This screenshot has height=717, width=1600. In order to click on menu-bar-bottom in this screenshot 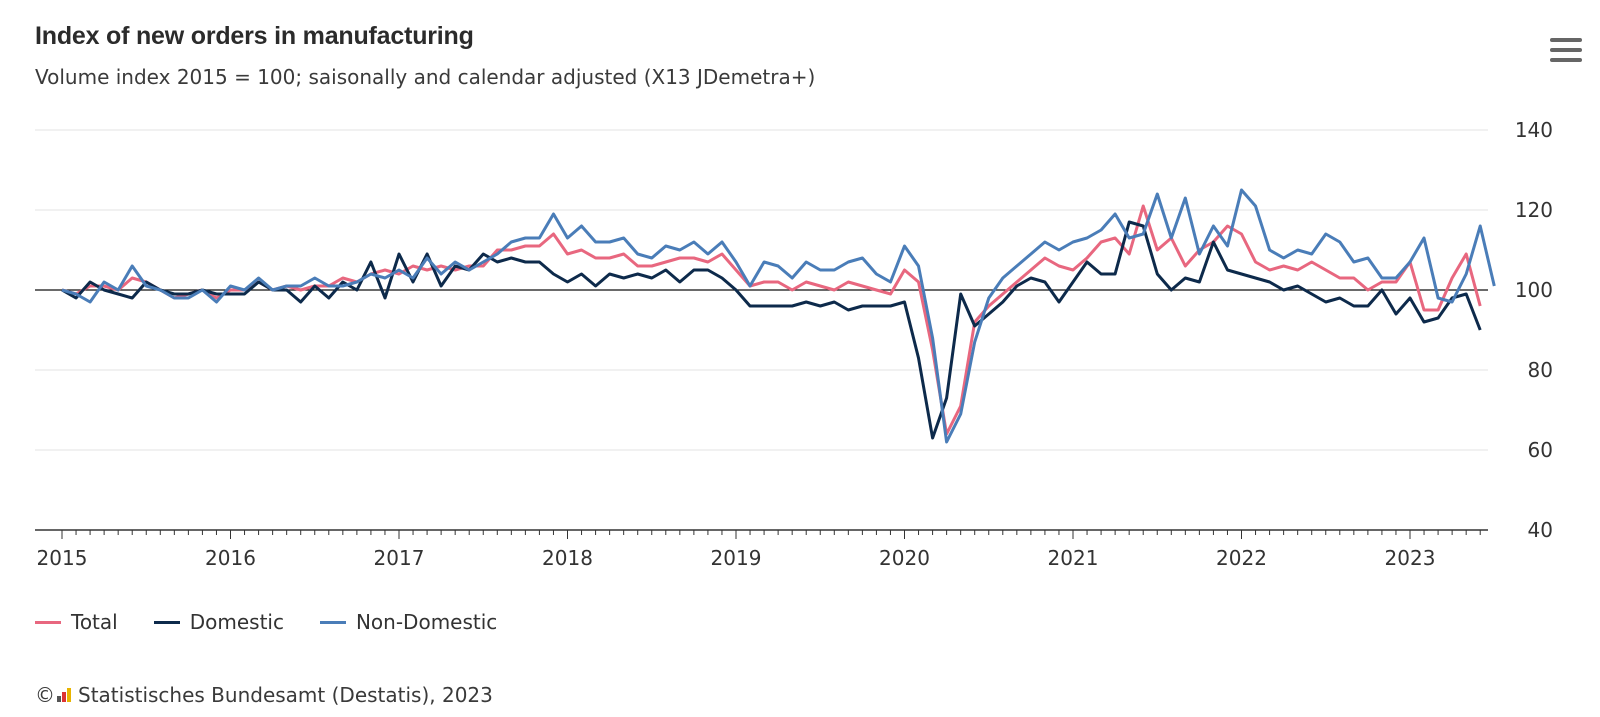, I will do `click(1566, 60)`.